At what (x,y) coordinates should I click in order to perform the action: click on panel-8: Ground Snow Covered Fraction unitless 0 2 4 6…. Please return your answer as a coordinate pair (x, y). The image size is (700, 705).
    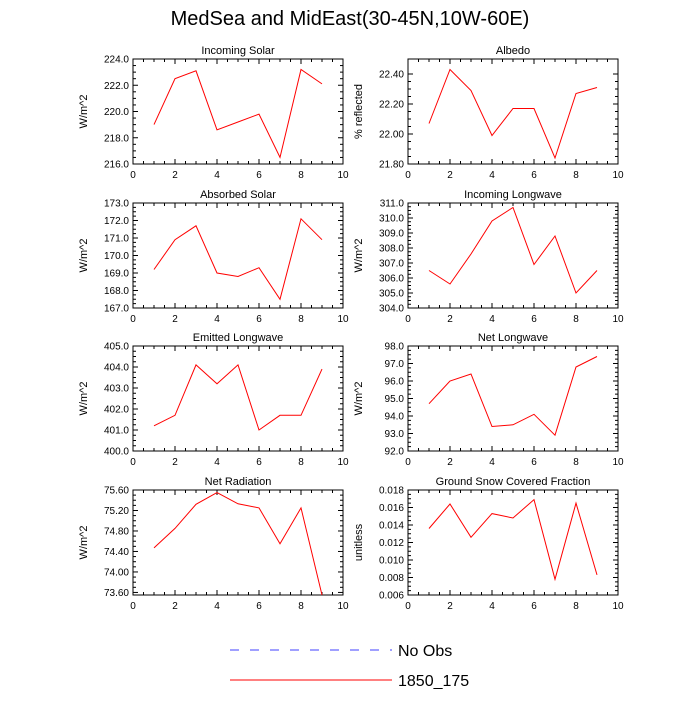
    Looking at the image, I should click on (488, 544).